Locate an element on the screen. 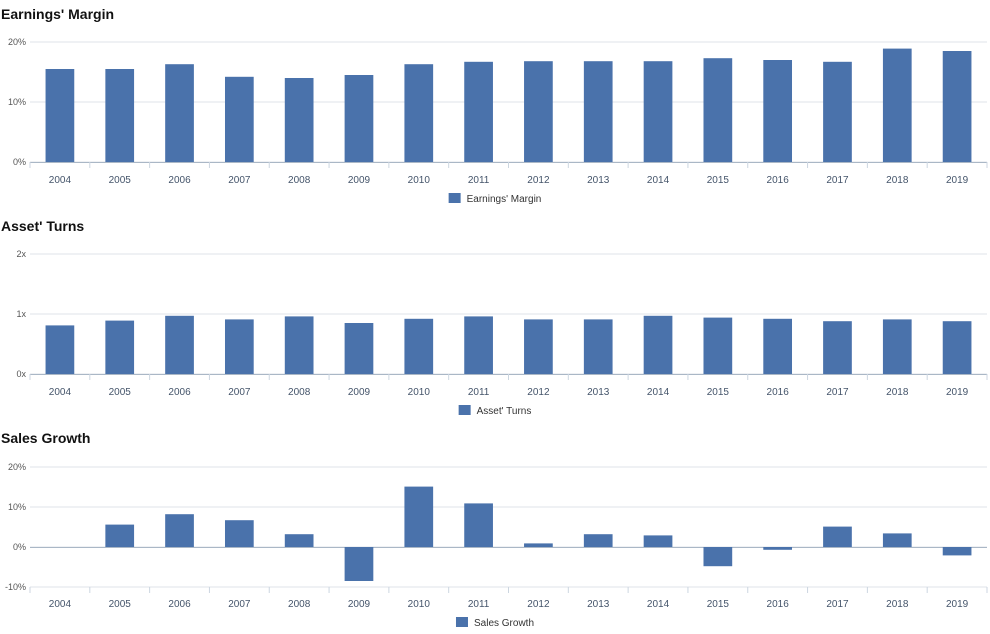 This screenshot has width=990, height=634. legend-label: Sales Growth is located at coordinates (504, 623).